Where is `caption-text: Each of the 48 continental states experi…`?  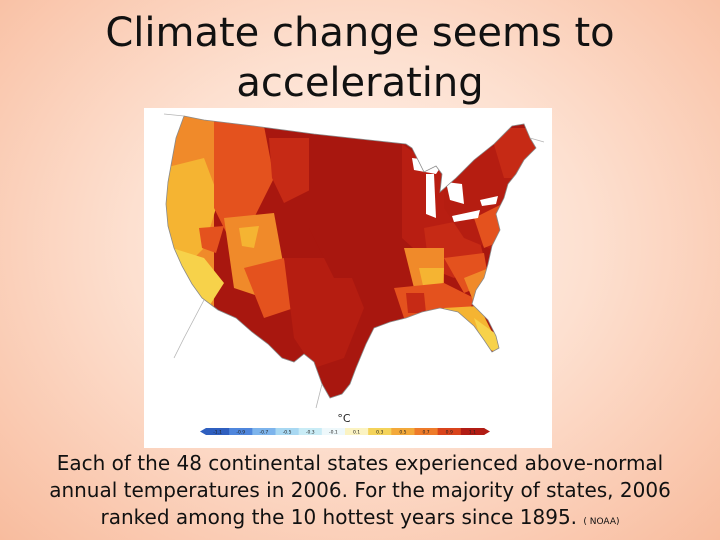
caption-text: Each of the 48 continental states experi… is located at coordinates (360, 490).